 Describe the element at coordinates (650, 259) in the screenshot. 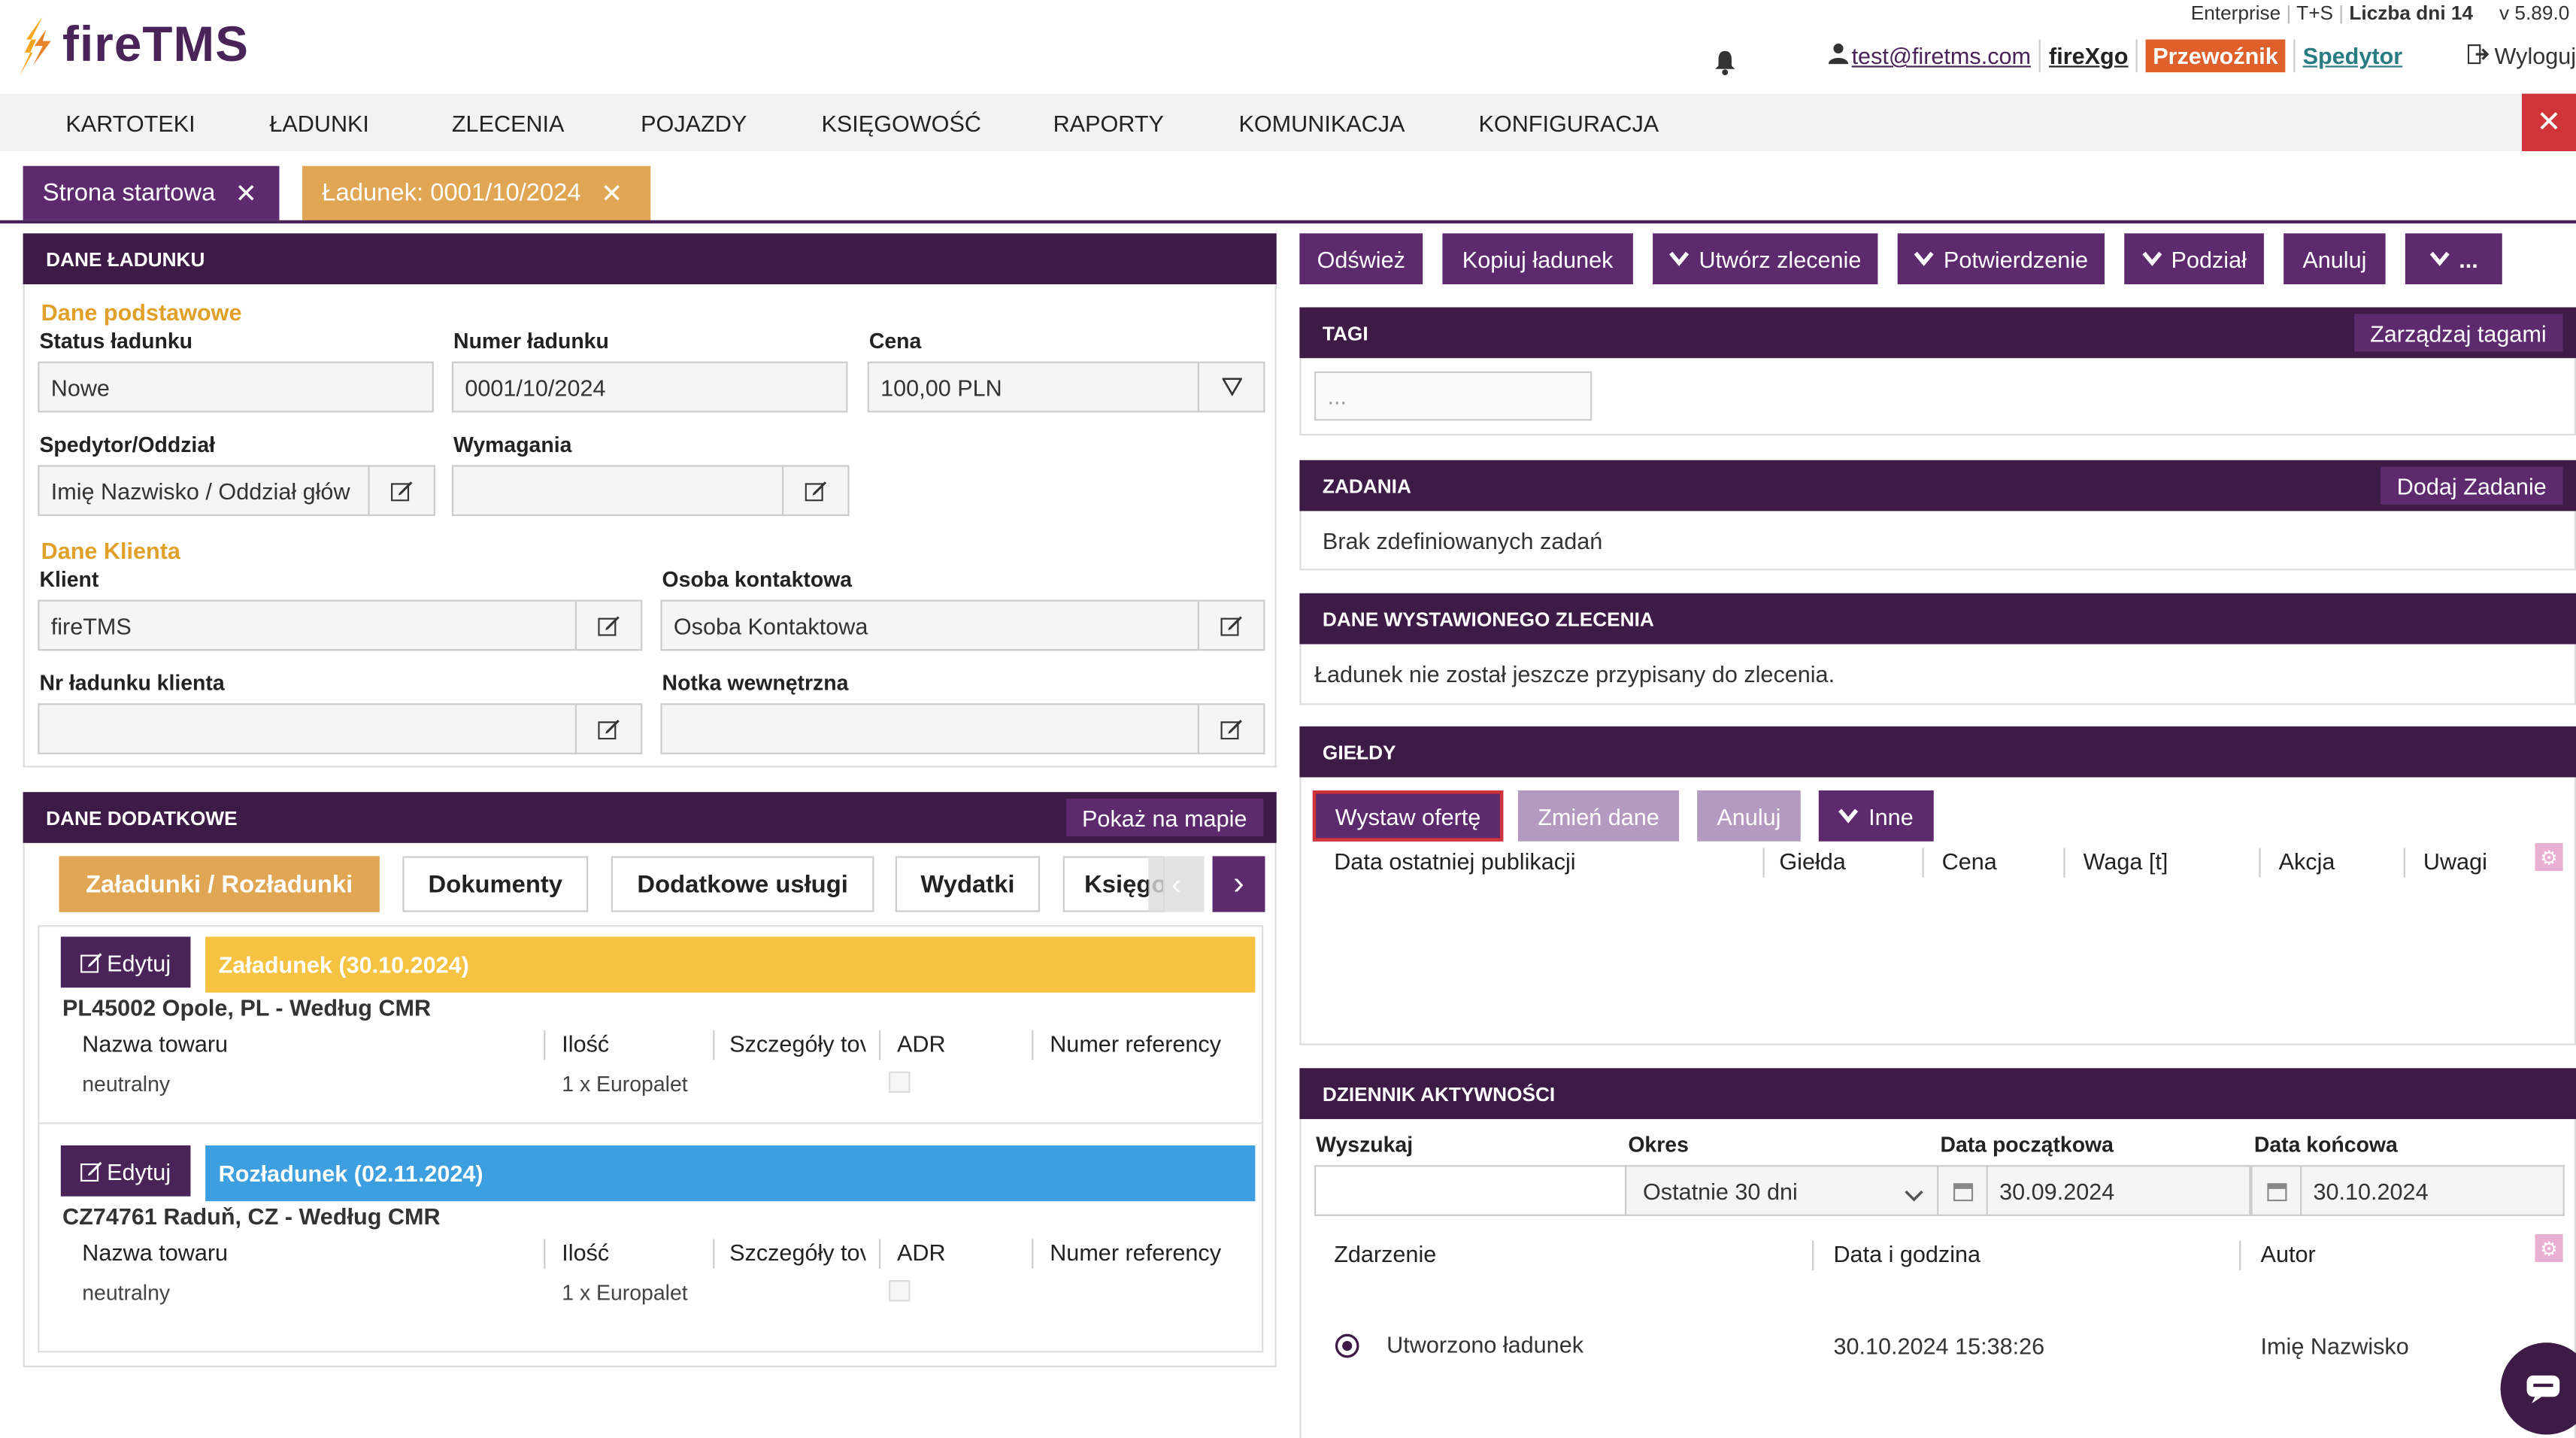

I see `panel-title: DANE ŁADUNKU` at that location.